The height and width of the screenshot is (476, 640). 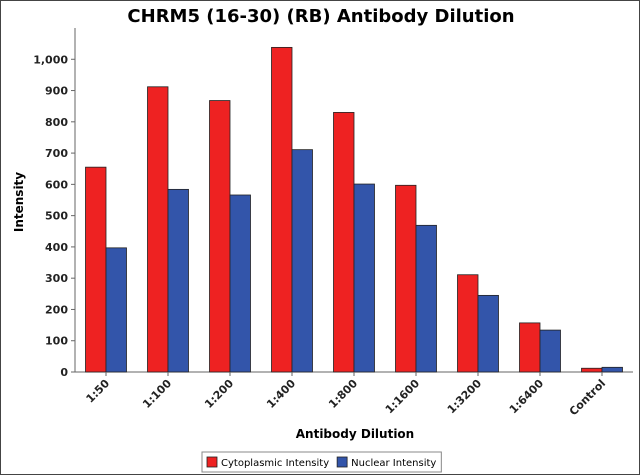 What do you see at coordinates (157, 394) in the screenshot?
I see `x-tick-label: 1:100` at bounding box center [157, 394].